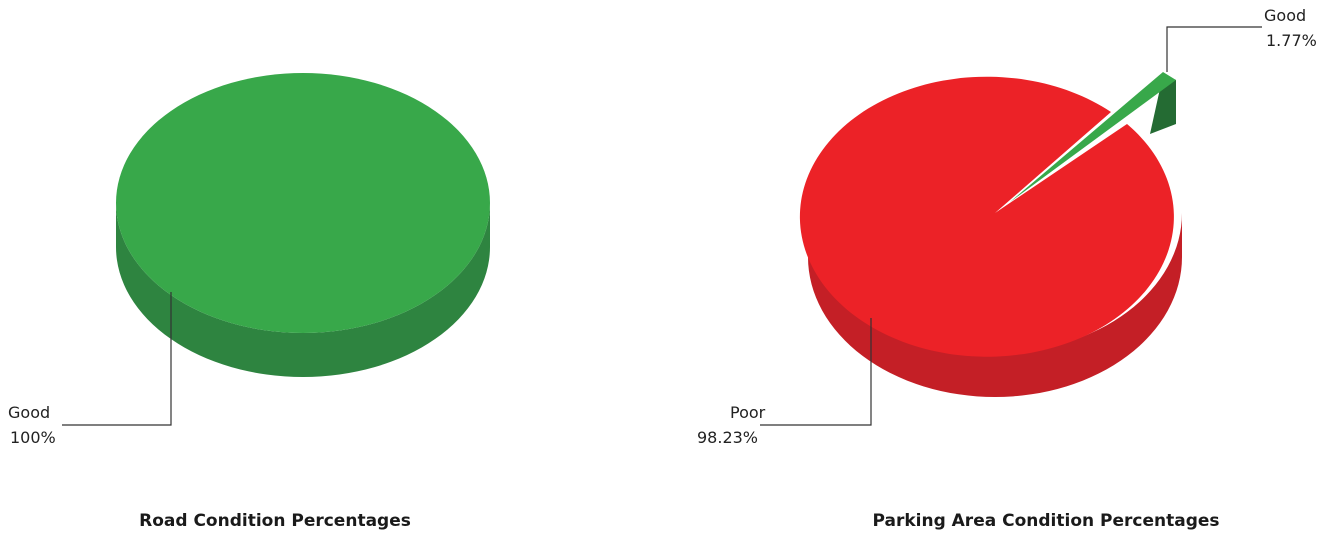 The height and width of the screenshot is (535, 1328). What do you see at coordinates (33, 437) in the screenshot?
I see `slice-value-good: 100%` at bounding box center [33, 437].